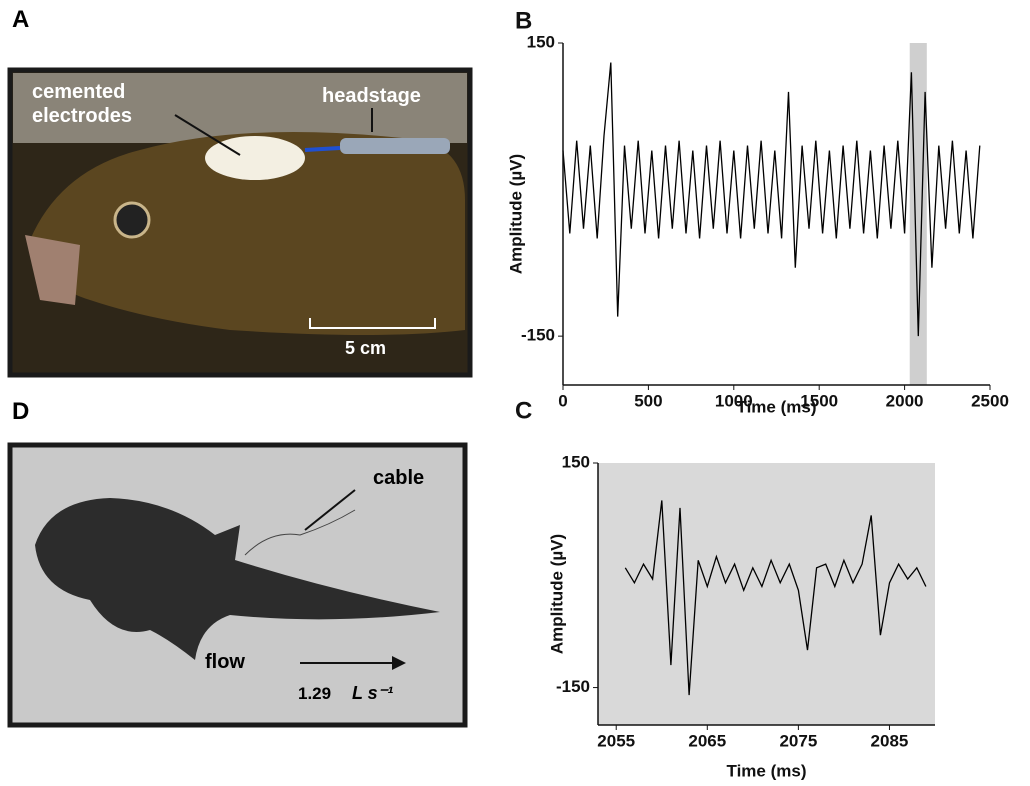 This screenshot has height=786, width=1030. Describe the element at coordinates (322, 149) in the screenshot. I see `wire` at that location.